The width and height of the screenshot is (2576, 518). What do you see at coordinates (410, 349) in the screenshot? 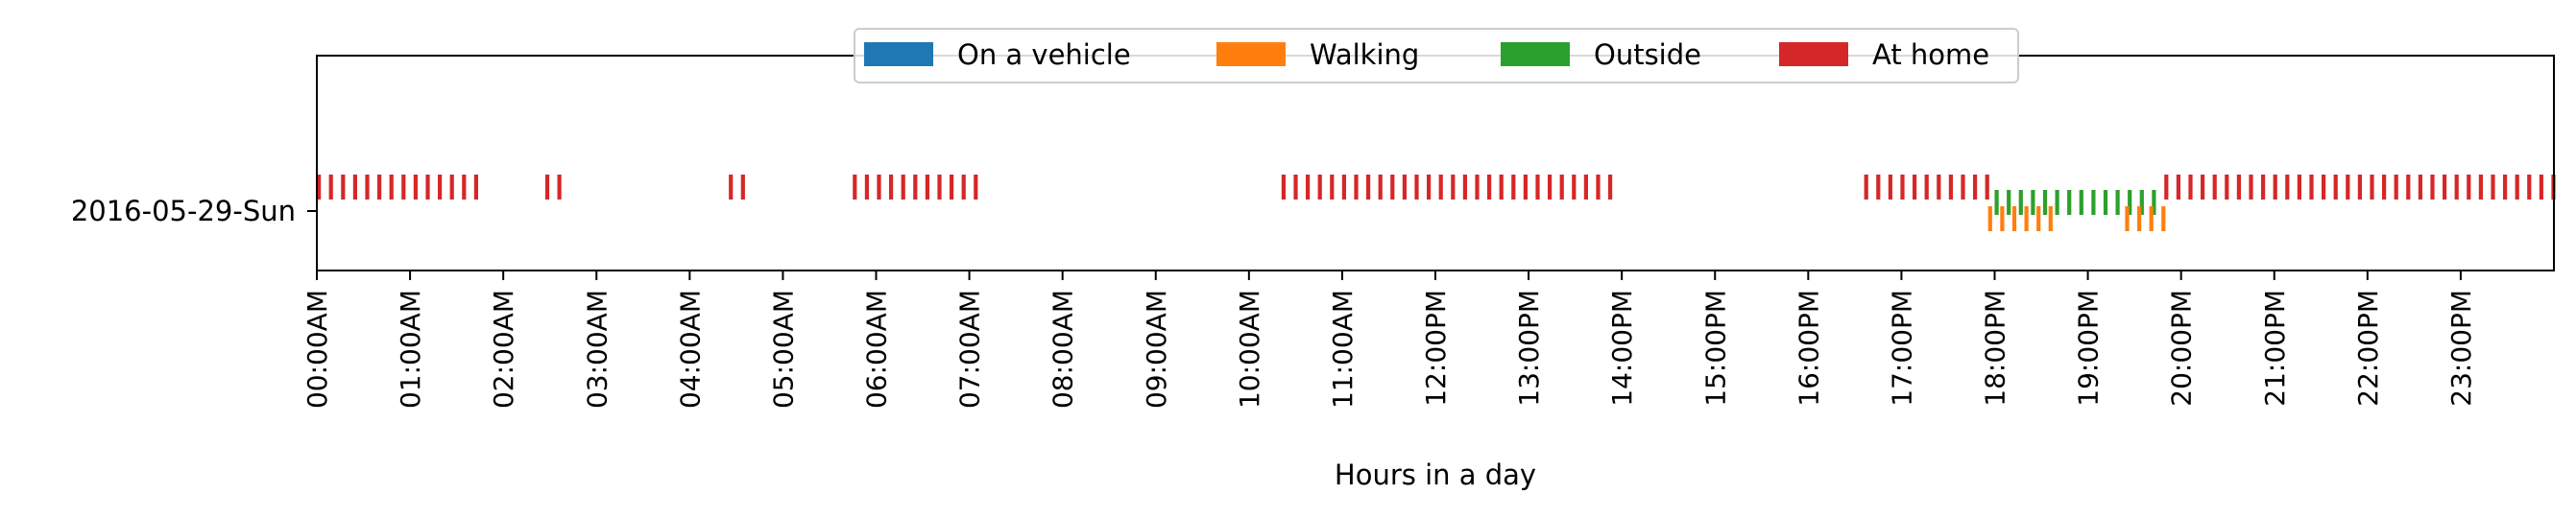
I see `x-tick-label: 01:00AM` at bounding box center [410, 349].